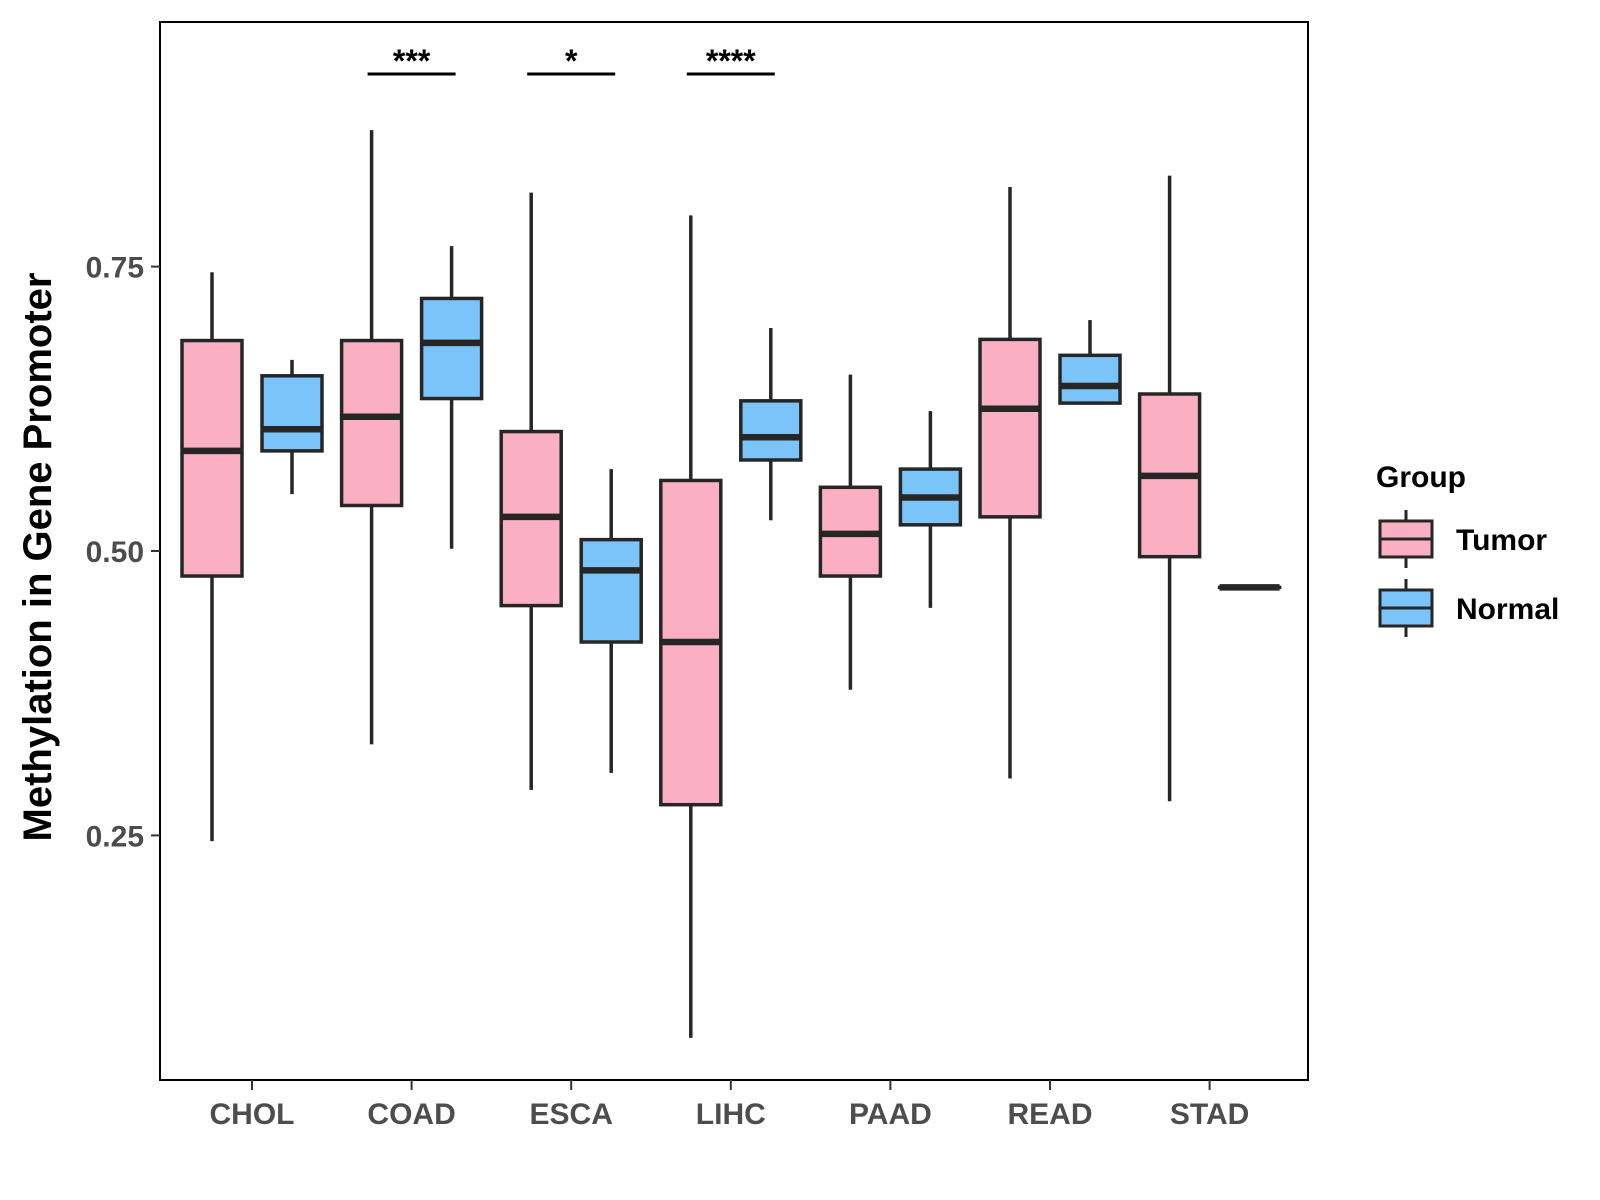 This screenshot has width=1600, height=1200. I want to click on x-tick-label: STAD, so click(1209, 1114).